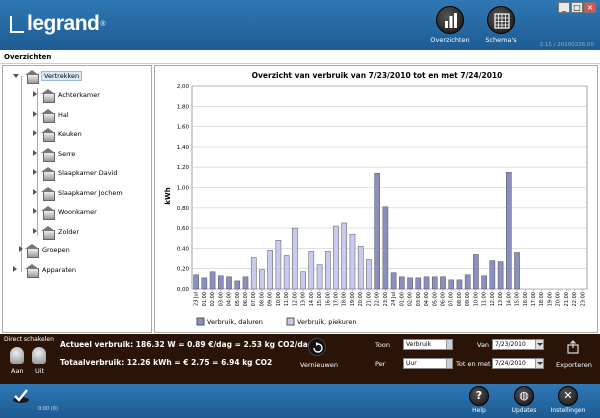  What do you see at coordinates (518, 363) in the screenshot?
I see `to-date-field: 7/24/2010` at bounding box center [518, 363].